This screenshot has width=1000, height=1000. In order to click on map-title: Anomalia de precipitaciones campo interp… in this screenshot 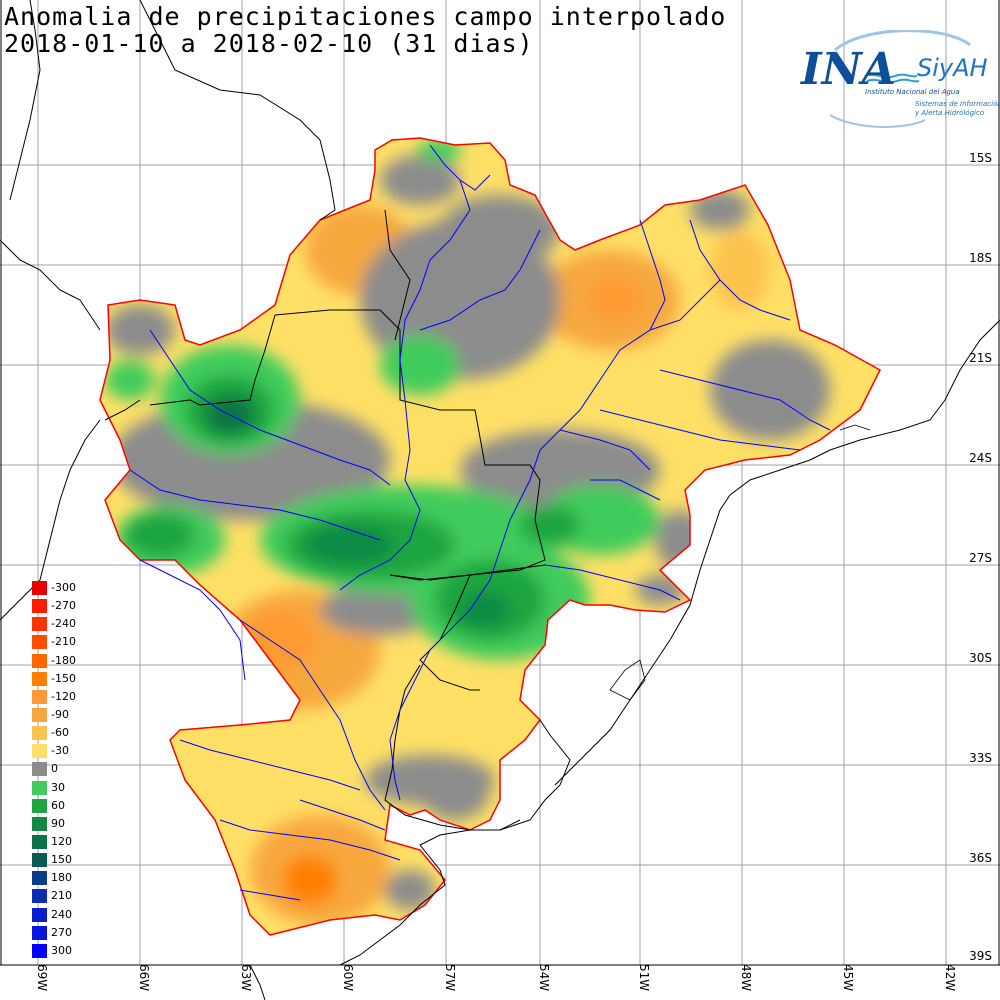, I will do `click(365, 16)`.